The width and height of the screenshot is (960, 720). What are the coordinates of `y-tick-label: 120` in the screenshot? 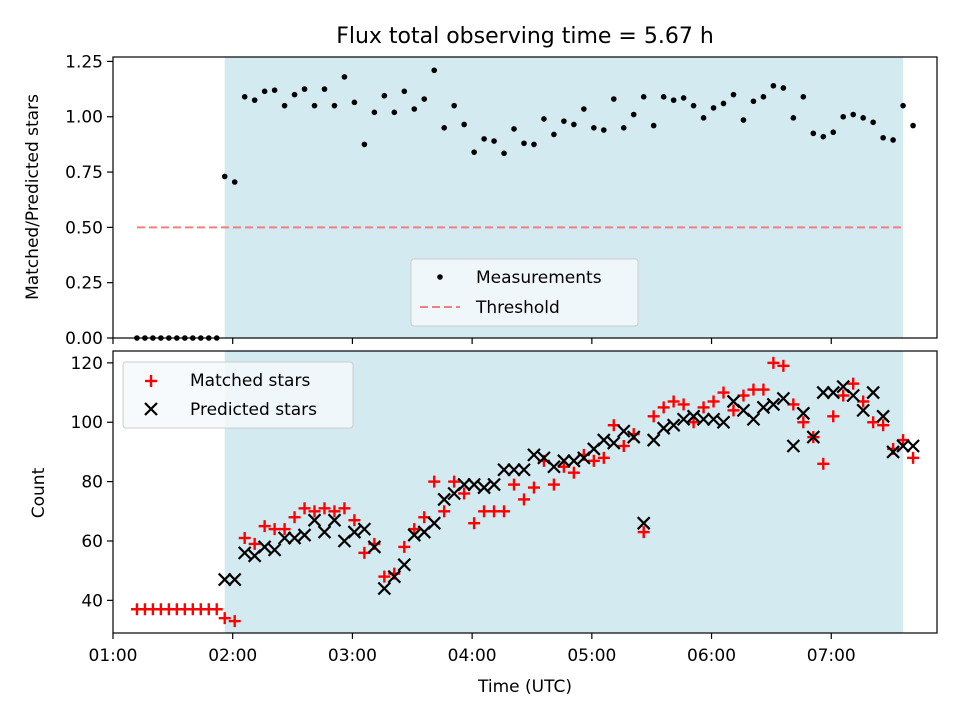 It's located at (87, 364).